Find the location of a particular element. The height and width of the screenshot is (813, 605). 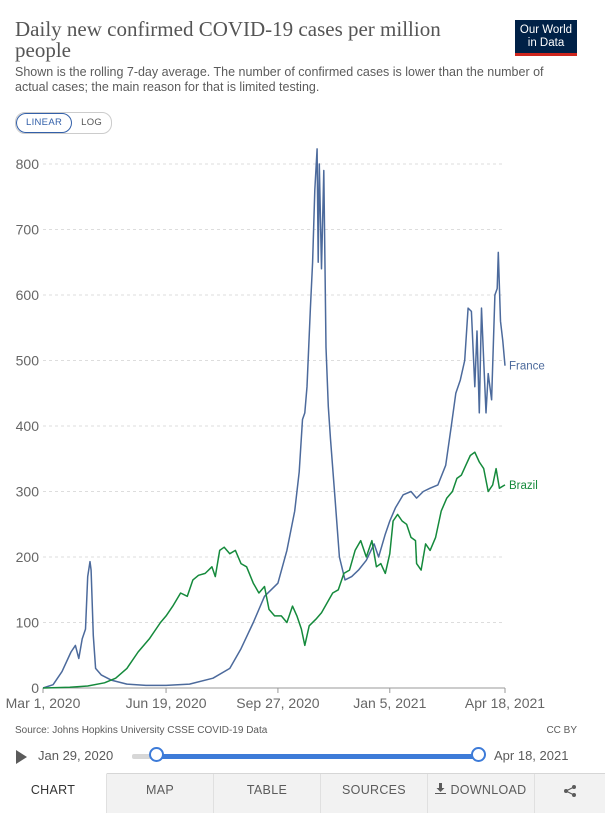

timeline-start-label: Jan 29, 2020 is located at coordinates (76, 755).